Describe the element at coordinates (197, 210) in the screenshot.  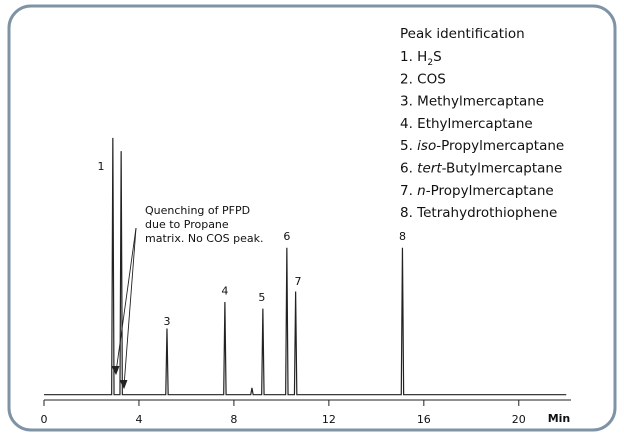
I see `annotation: Quenching of PFPD` at that location.